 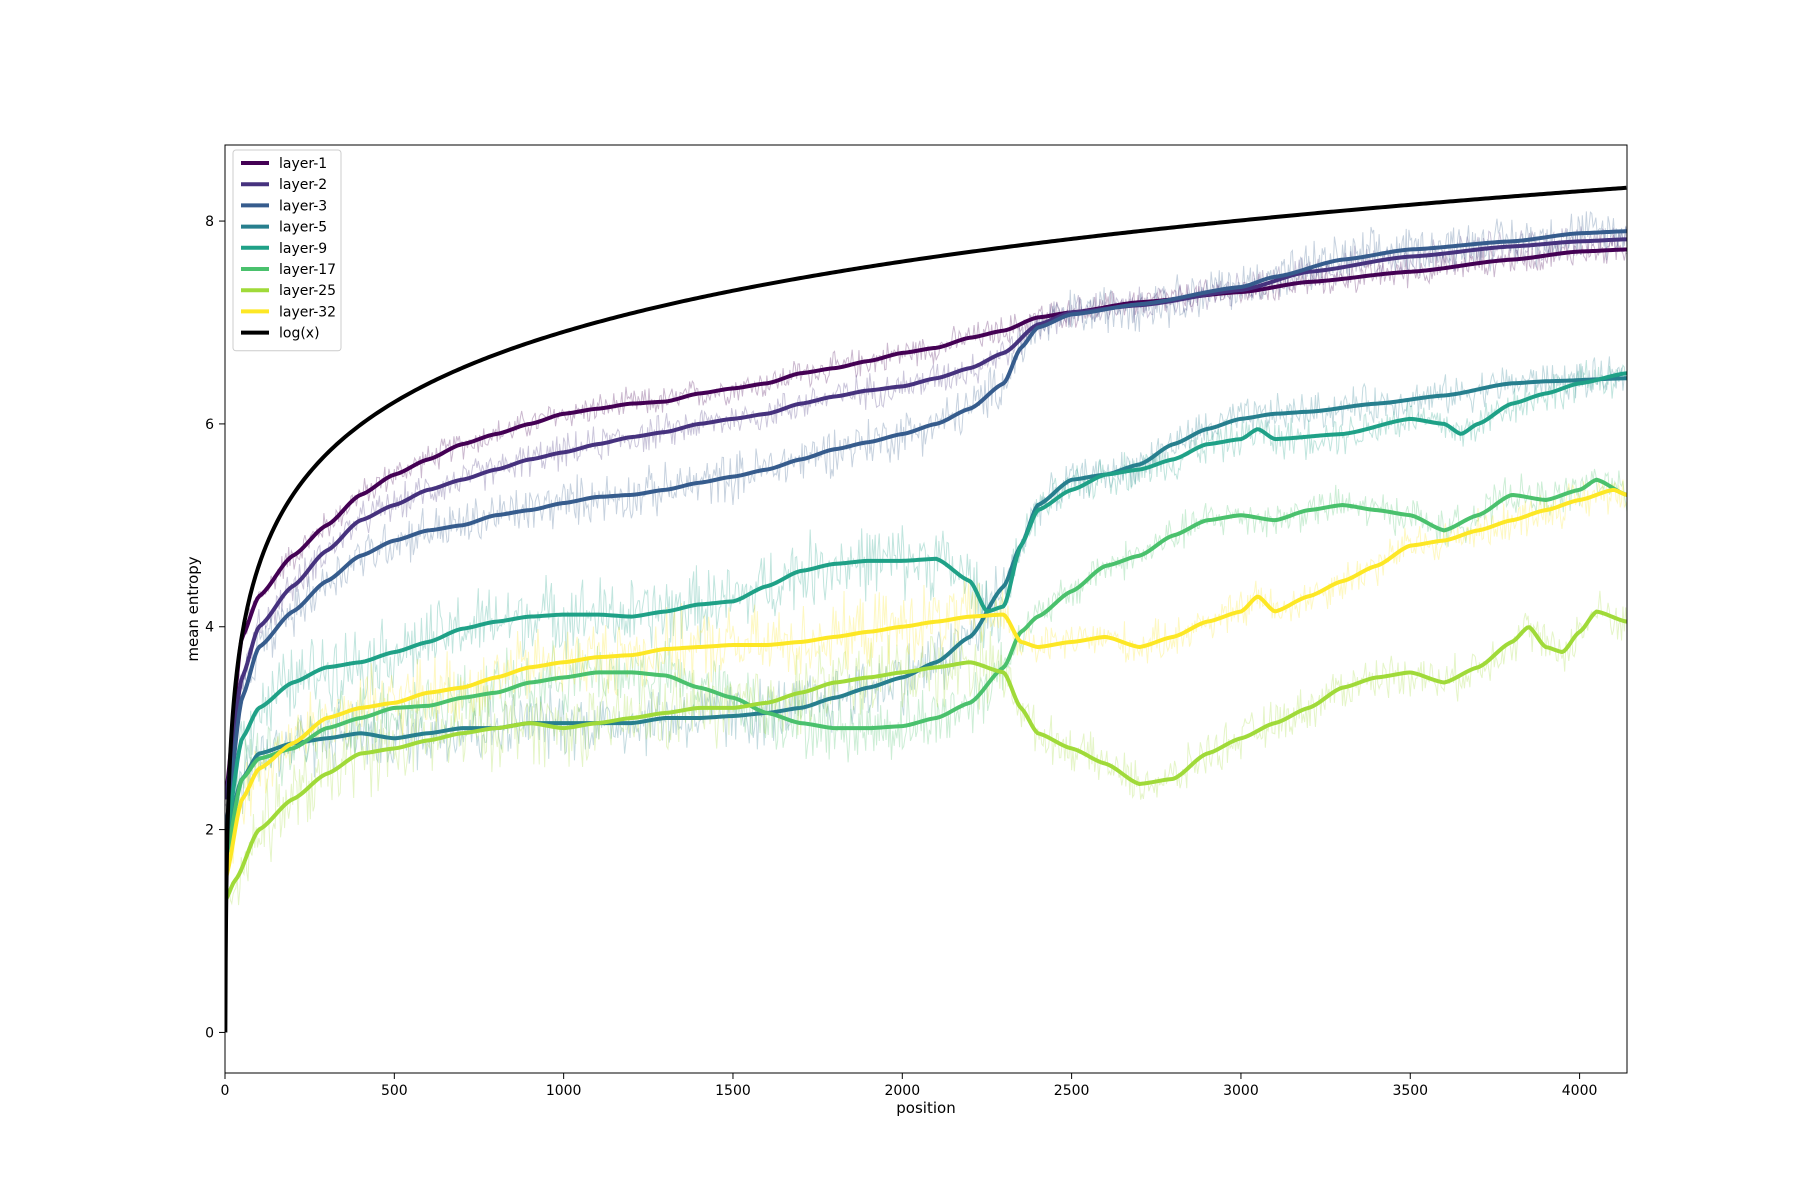 I want to click on legend-item-layer-32: layer-32, so click(x=288, y=312).